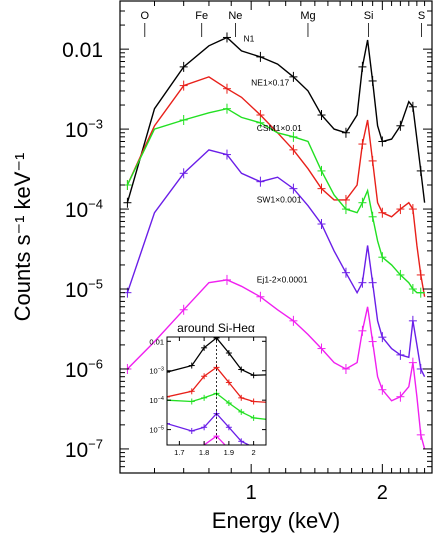 Image resolution: width=436 pixels, height=538 pixels. What do you see at coordinates (421, 16) in the screenshot?
I see `element-label: S` at bounding box center [421, 16].